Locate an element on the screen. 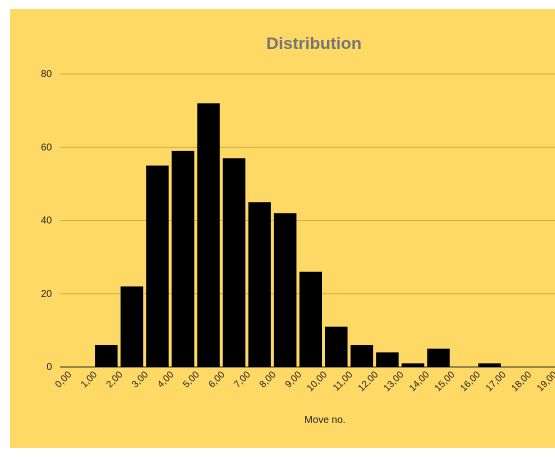 This screenshot has width=555, height=457. y-tick-label: 0 is located at coordinates (49, 367).